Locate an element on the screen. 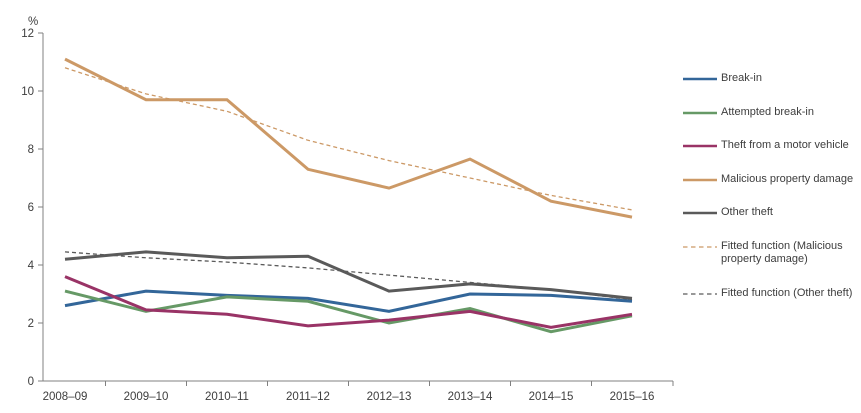 This screenshot has width=861, height=413. x-tick-label: 2010–11 is located at coordinates (227, 397).